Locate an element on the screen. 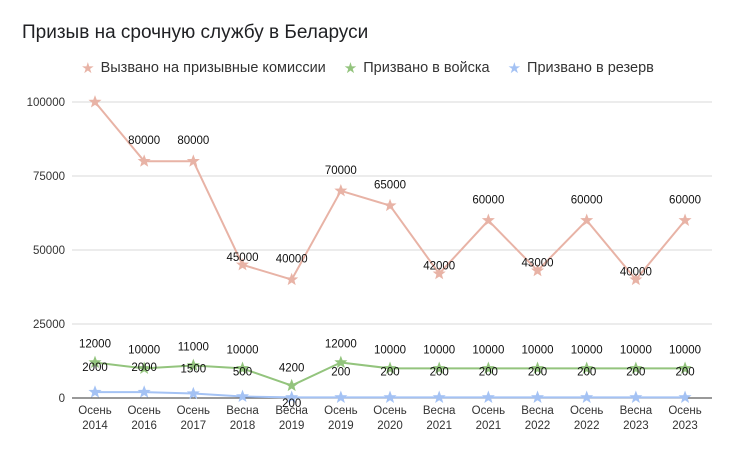  x-tick-label: 2014 is located at coordinates (95, 426).